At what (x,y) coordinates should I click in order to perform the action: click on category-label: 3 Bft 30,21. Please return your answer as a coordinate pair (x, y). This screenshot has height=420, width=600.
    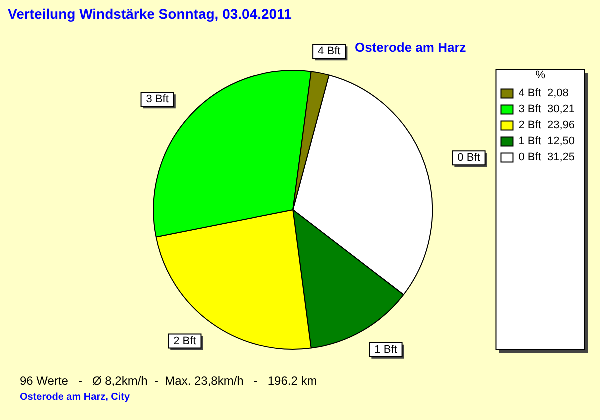
    Looking at the image, I should click on (547, 110).